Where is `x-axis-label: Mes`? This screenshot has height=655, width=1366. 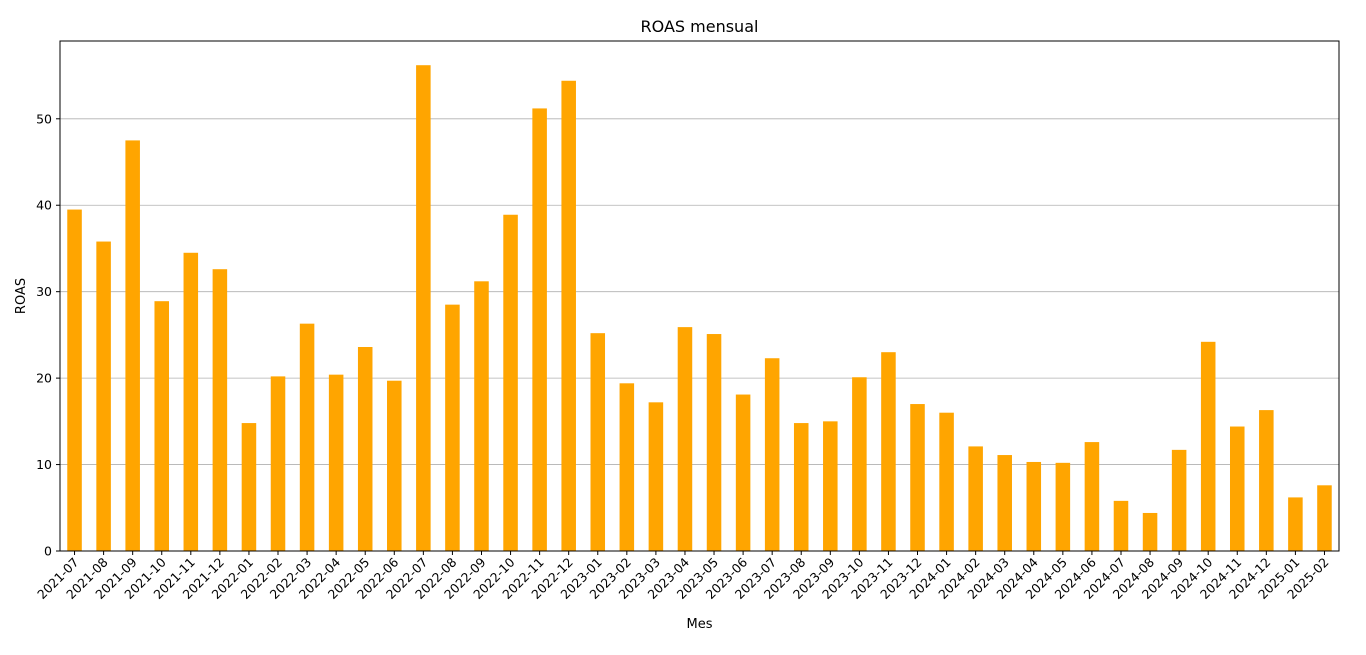 x-axis-label: Mes is located at coordinates (700, 624).